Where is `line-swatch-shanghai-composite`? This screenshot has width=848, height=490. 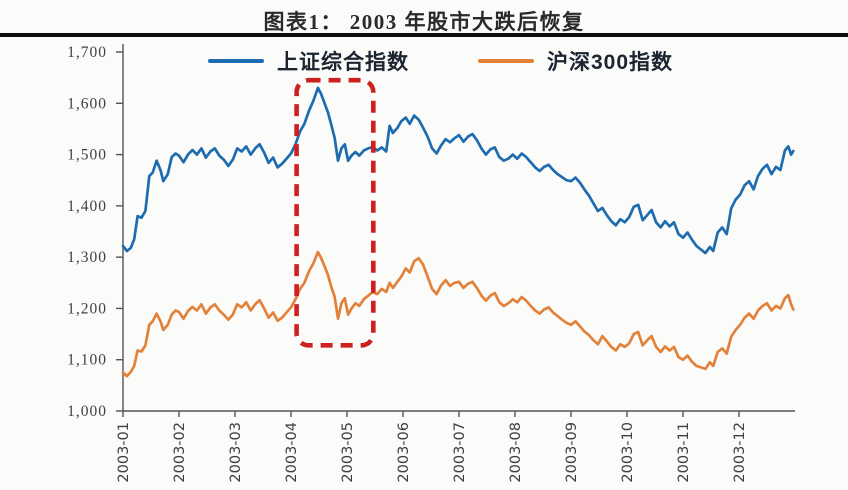 line-swatch-shanghai-composite is located at coordinates (236, 61).